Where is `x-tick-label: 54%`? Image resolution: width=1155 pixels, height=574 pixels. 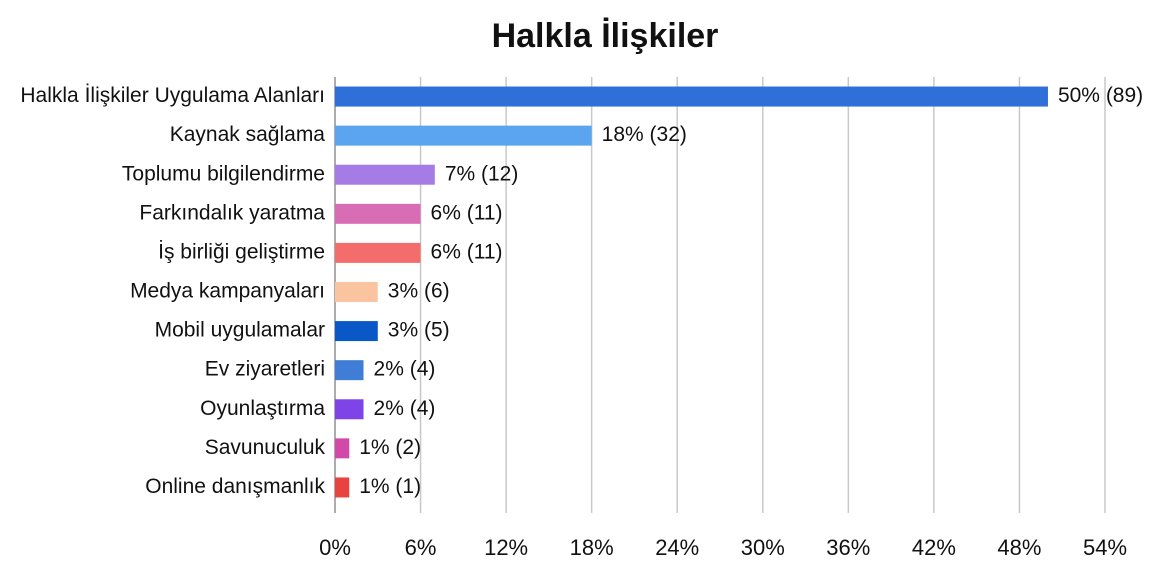 x-tick-label: 54% is located at coordinates (1105, 547).